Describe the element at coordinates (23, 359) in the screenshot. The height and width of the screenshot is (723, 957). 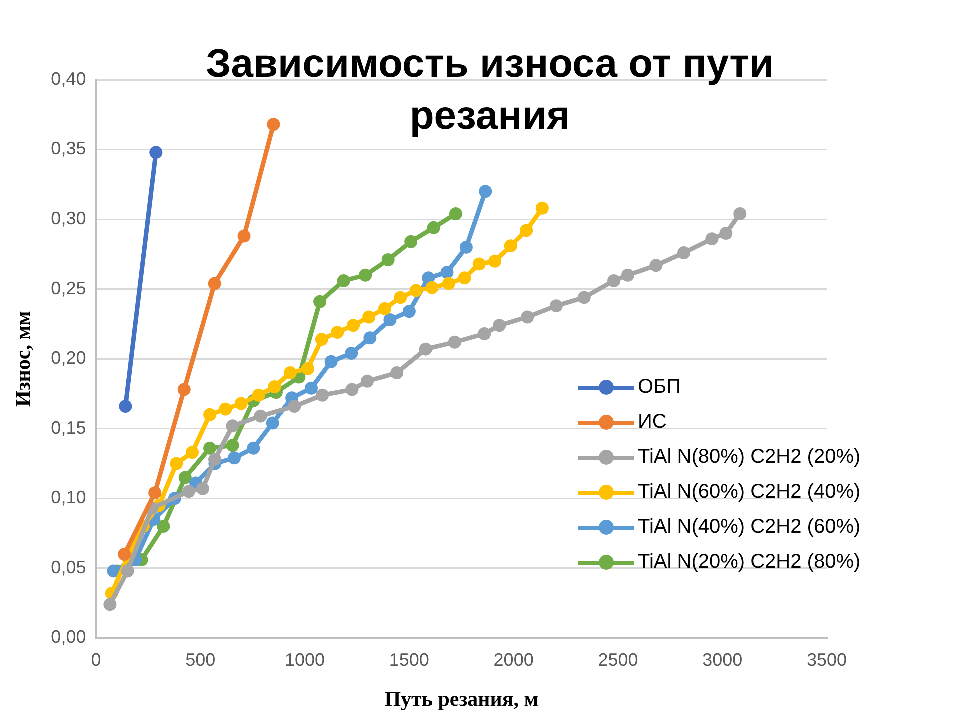
I see `y-axis-title: Износ, мм` at that location.